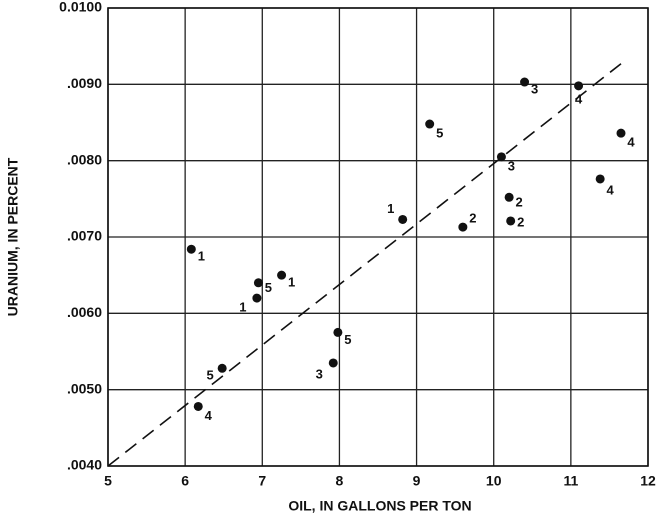  What do you see at coordinates (108, 481) in the screenshot?
I see `x-tick-label: 5` at bounding box center [108, 481].